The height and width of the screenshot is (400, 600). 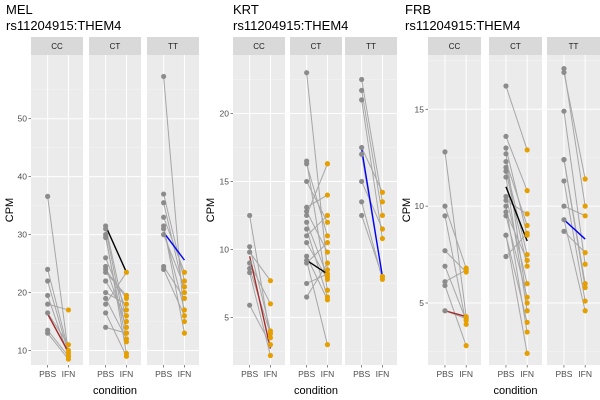 What do you see at coordinates (316, 391) in the screenshot?
I see `x-axis-title: condition` at bounding box center [316, 391].